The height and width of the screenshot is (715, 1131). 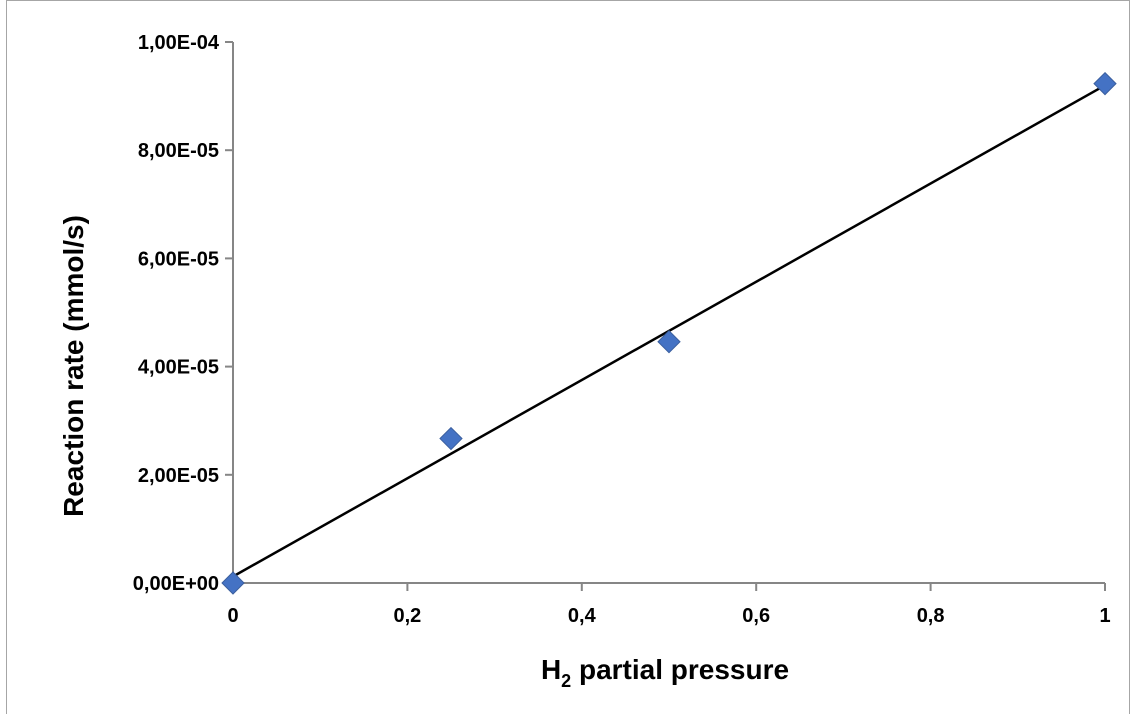 What do you see at coordinates (582, 616) in the screenshot?
I see `x-tick-label: 0,4` at bounding box center [582, 616].